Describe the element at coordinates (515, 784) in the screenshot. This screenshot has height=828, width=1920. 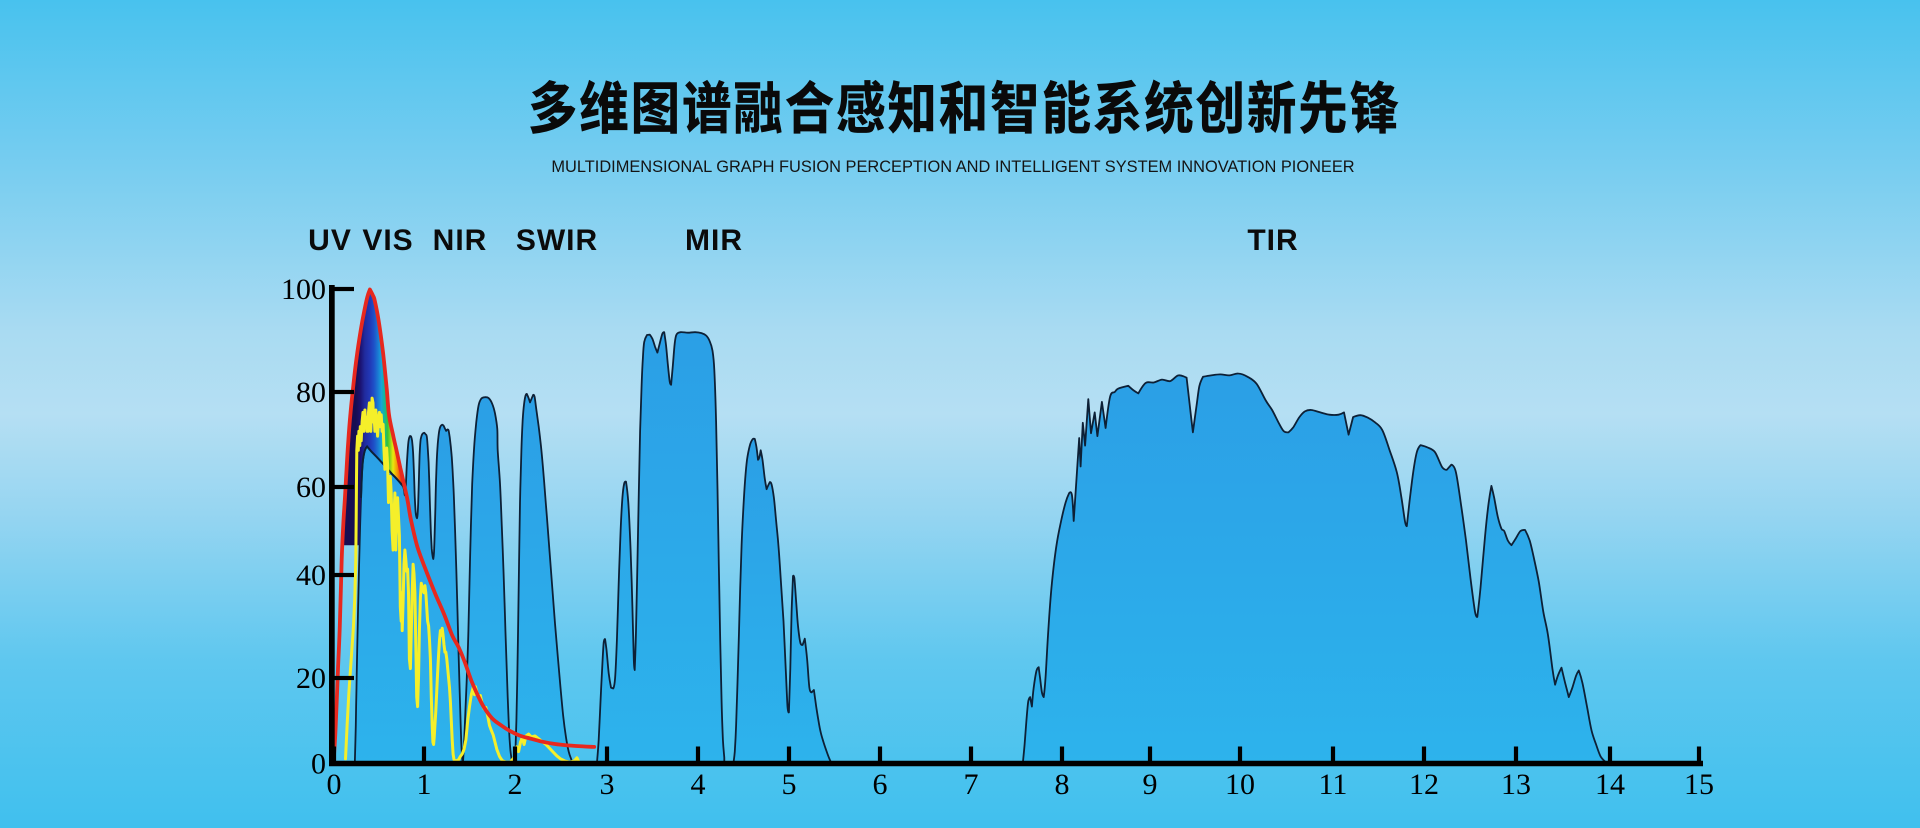
I see `svg-text: 2` at that location.